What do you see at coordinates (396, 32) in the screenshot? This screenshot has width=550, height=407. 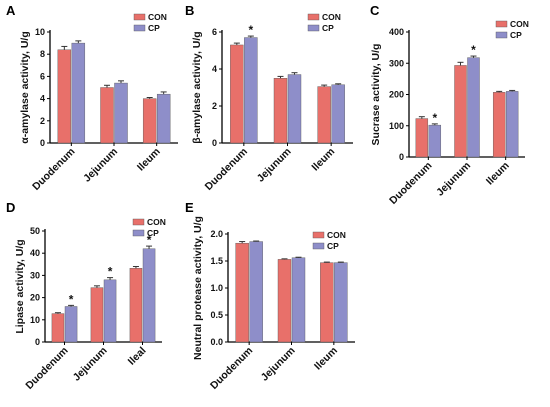 I see `y-tick-label: 400` at bounding box center [396, 32].